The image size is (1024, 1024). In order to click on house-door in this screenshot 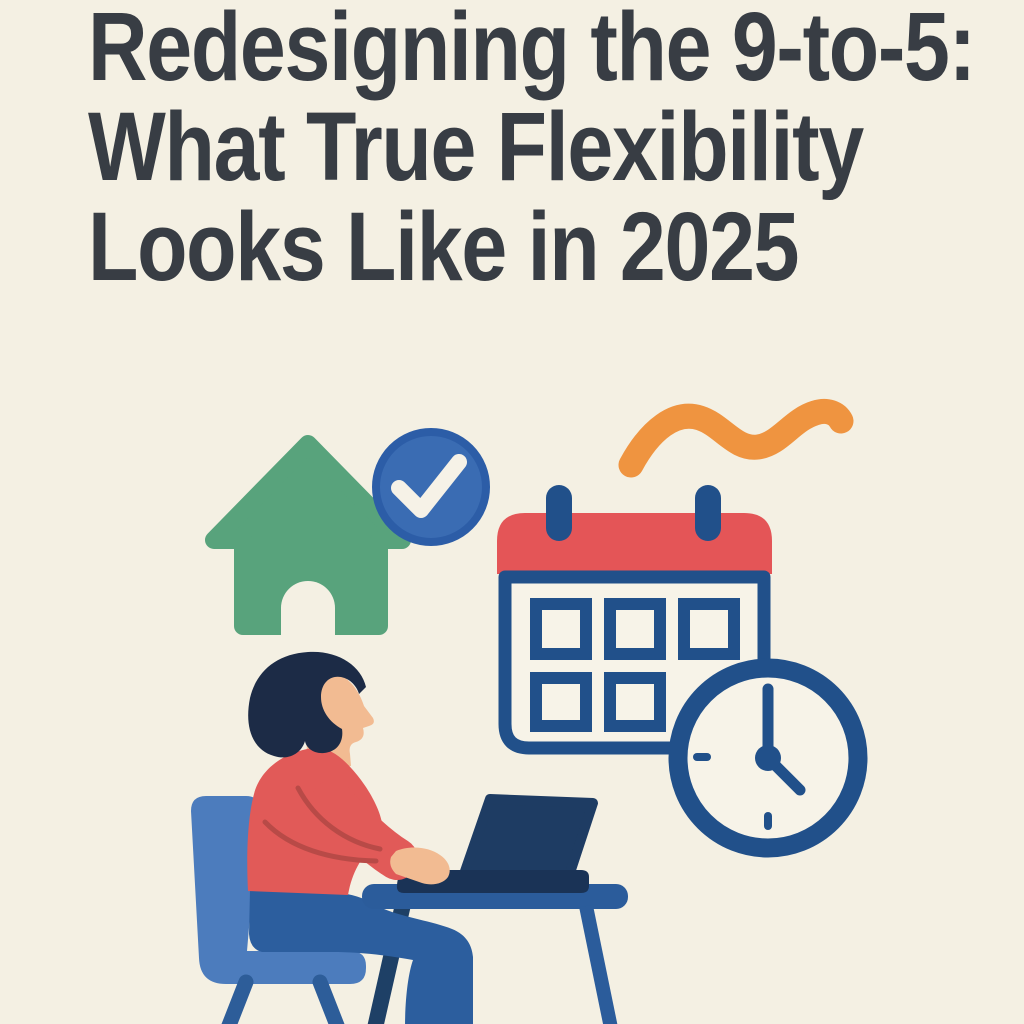, I will do `click(308, 608)`.